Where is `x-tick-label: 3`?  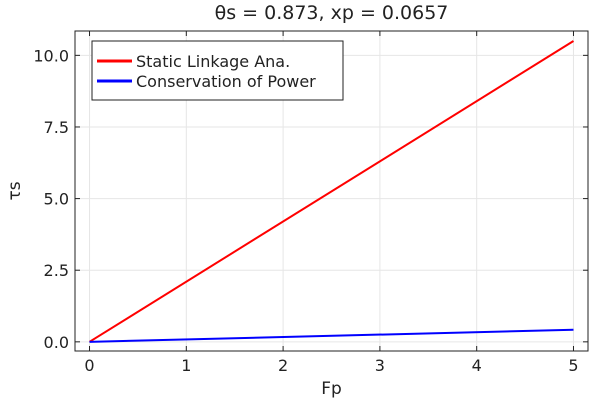 x-tick-label: 3 is located at coordinates (380, 365).